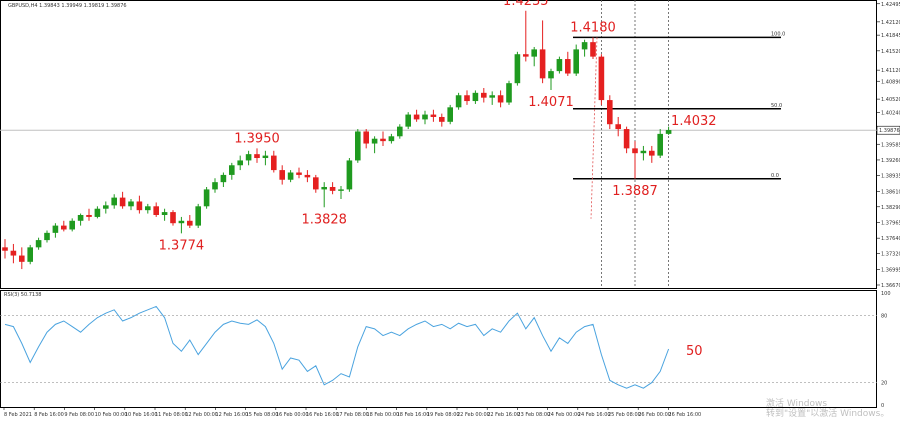  I want to click on rsi-tick-label: 80, so click(884, 316).